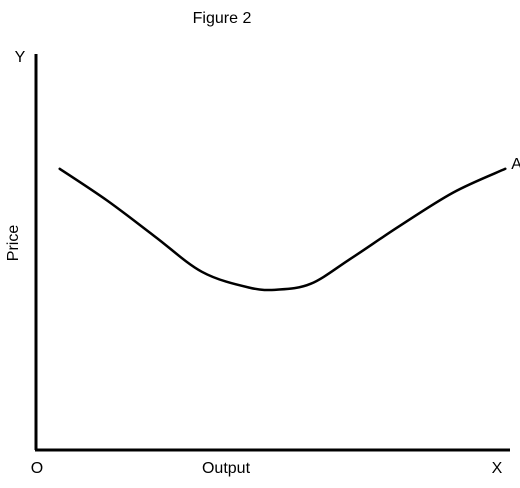 This screenshot has width=520, height=488. I want to click on y-axis-letter: Y, so click(20, 57).